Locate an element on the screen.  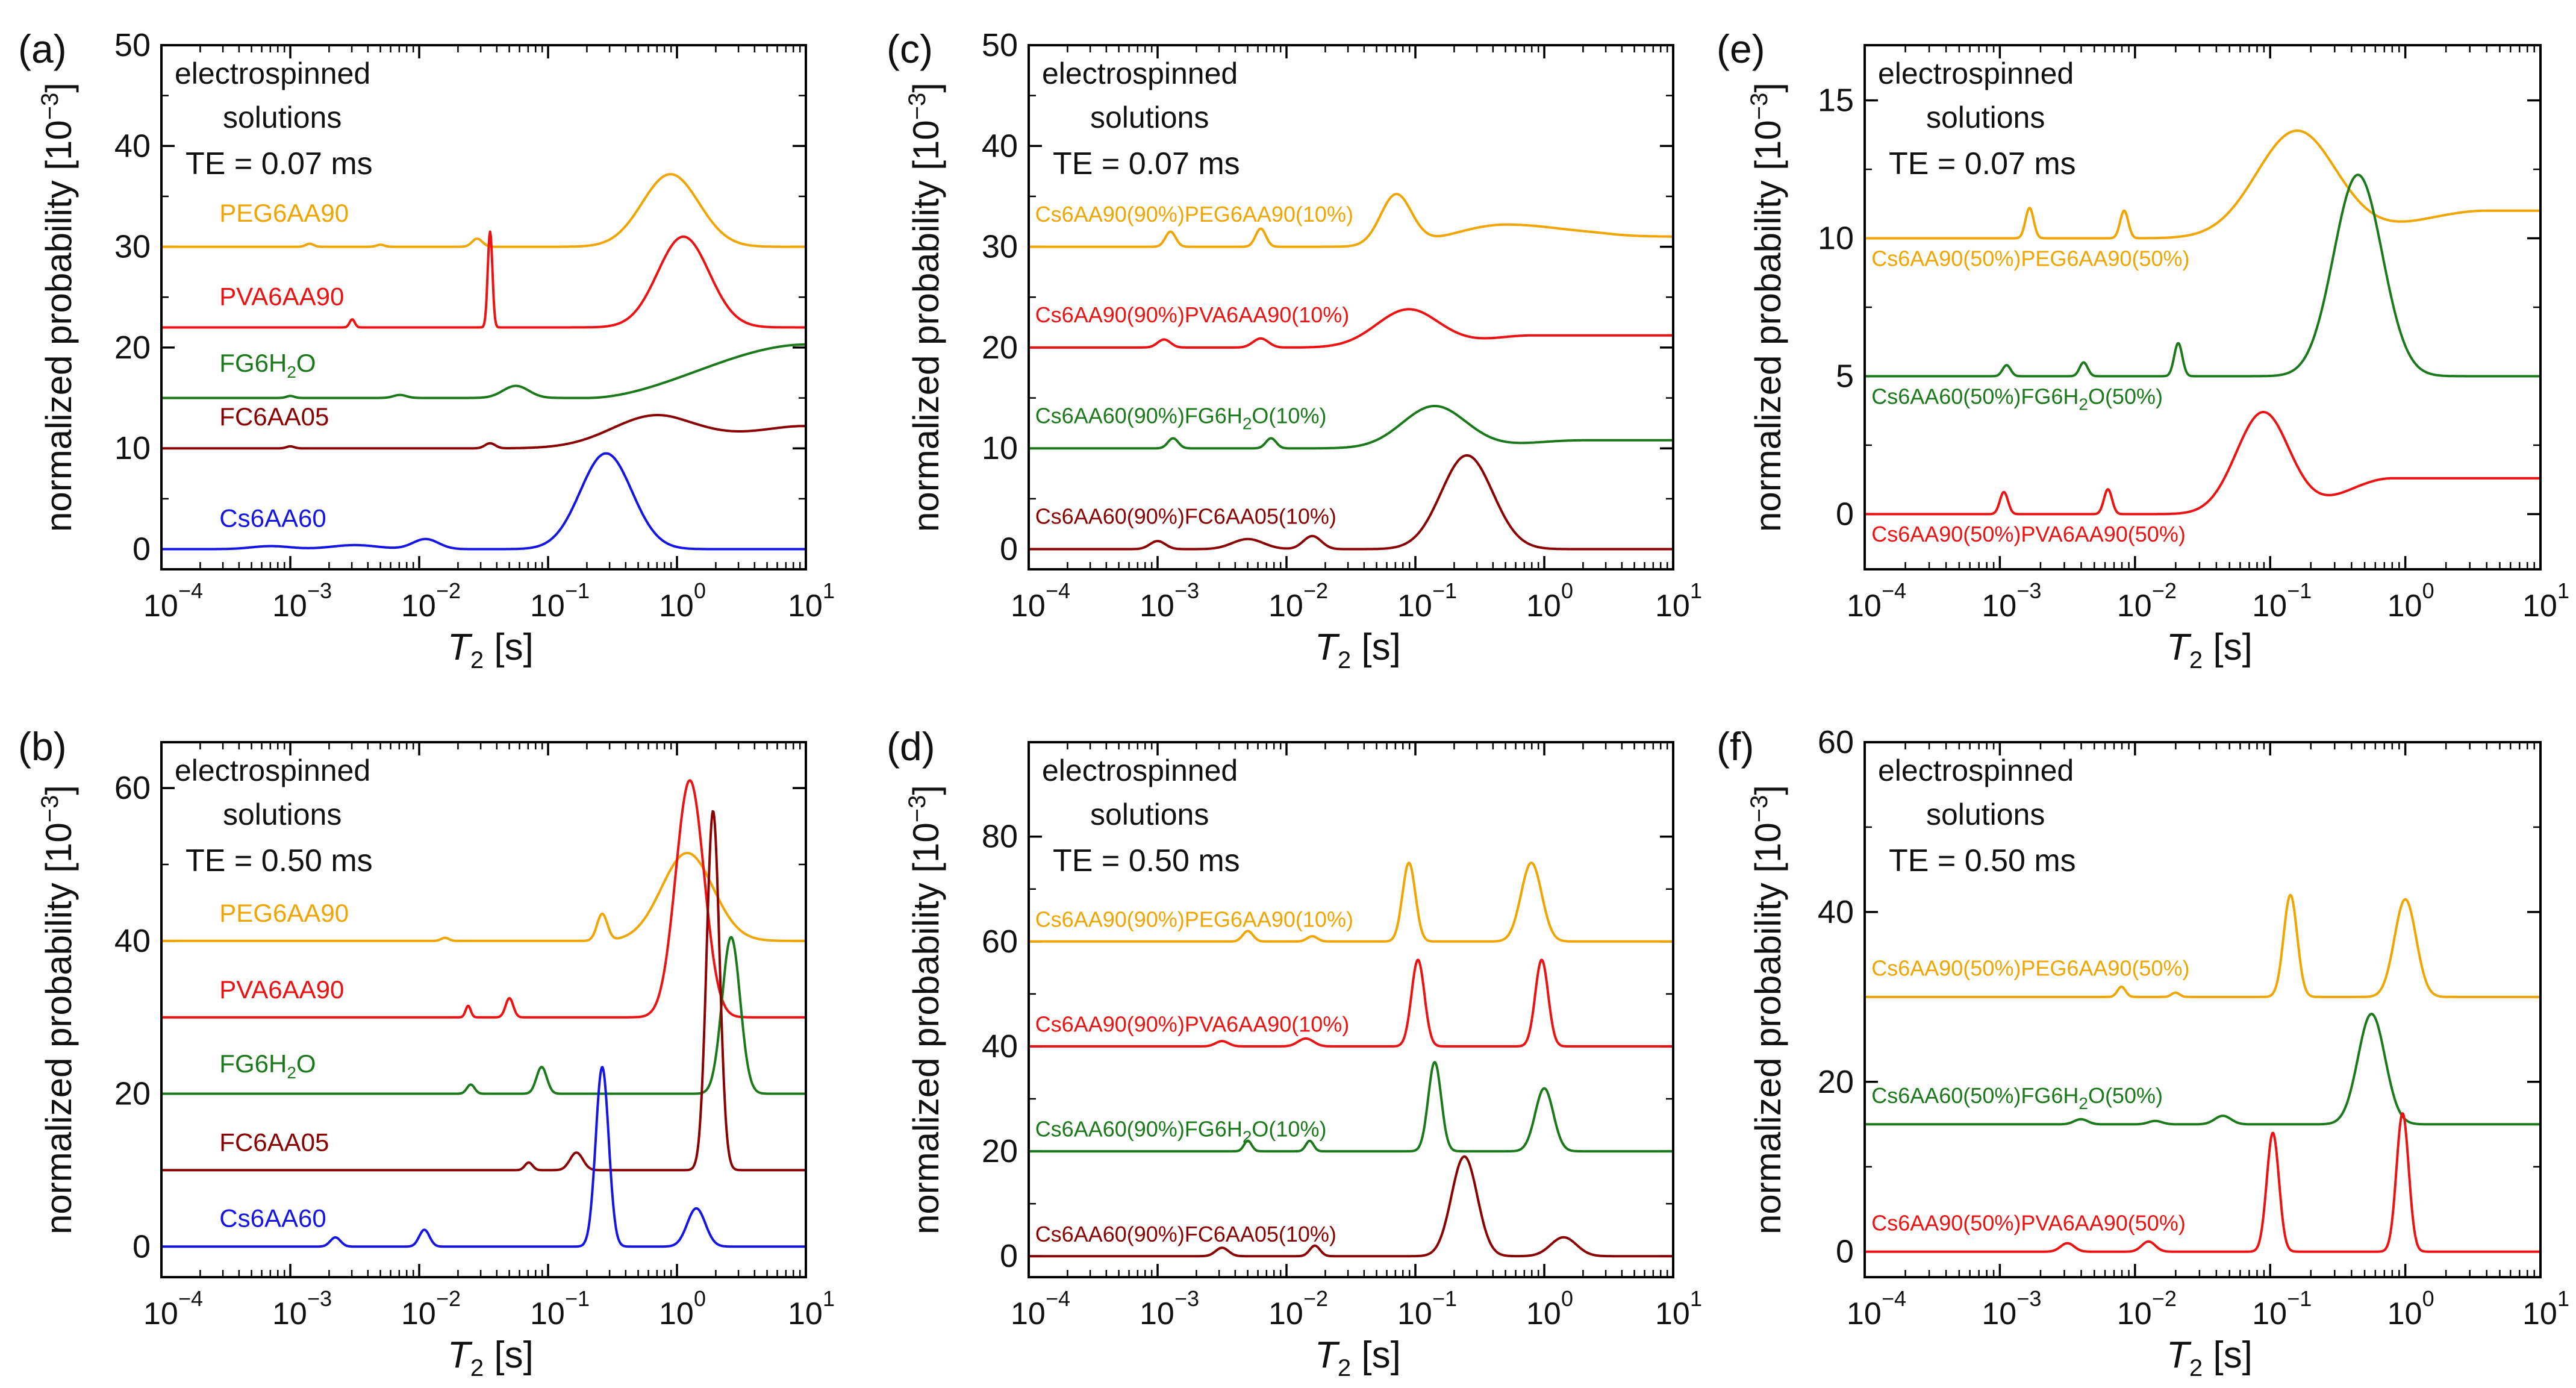
panel-label: (a) is located at coordinates (42, 49).